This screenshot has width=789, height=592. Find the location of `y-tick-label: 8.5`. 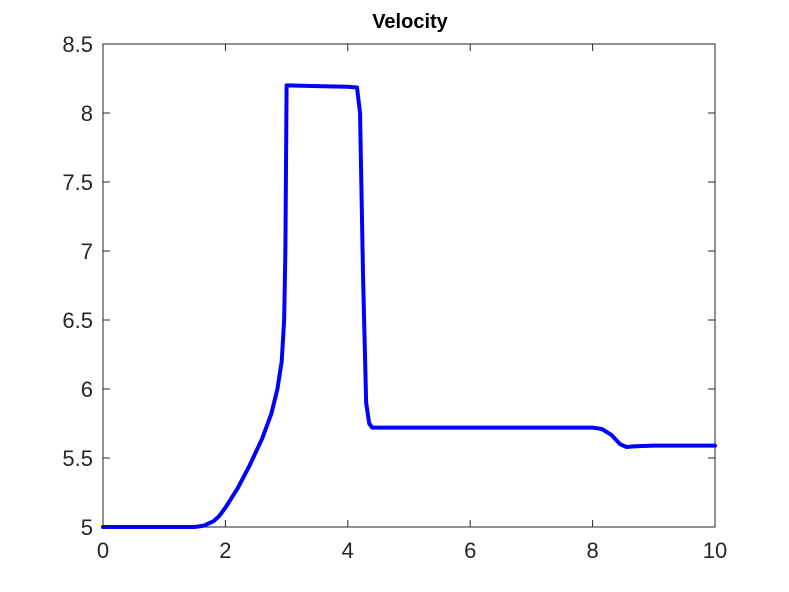

y-tick-label: 8.5 is located at coordinates (77, 44).